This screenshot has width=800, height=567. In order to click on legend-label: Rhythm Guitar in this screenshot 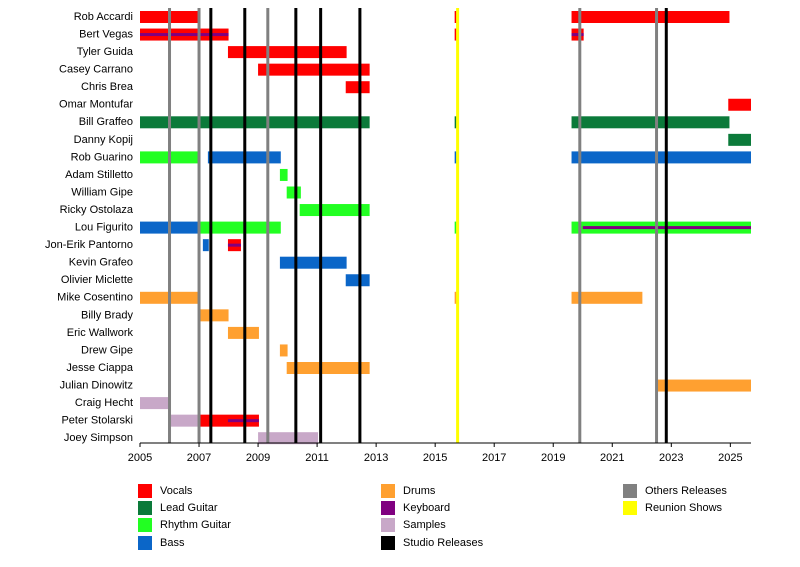, I will do `click(195, 525)`.